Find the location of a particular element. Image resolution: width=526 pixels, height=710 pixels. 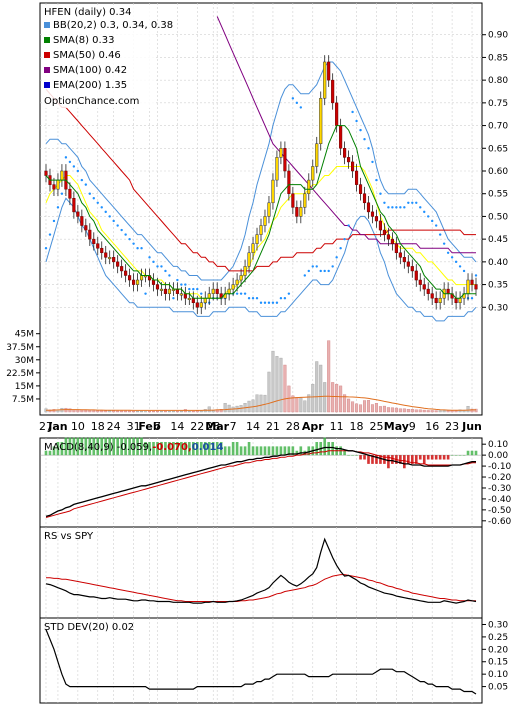

x-tick-label: May is located at coordinates (396, 426).